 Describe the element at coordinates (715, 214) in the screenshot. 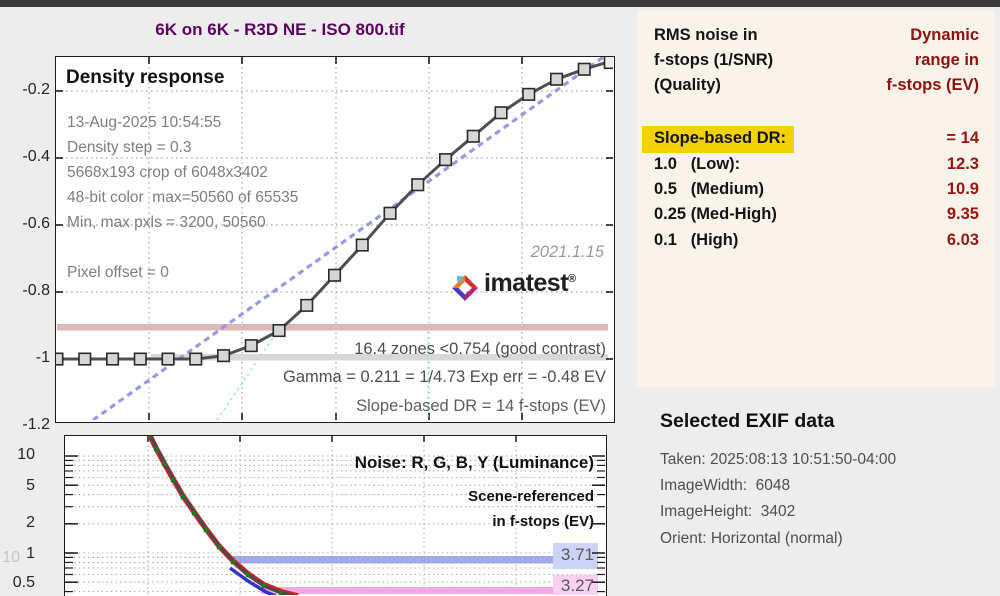

I see `dr-row-label-medhigh: 0.25 (Med-High)` at that location.